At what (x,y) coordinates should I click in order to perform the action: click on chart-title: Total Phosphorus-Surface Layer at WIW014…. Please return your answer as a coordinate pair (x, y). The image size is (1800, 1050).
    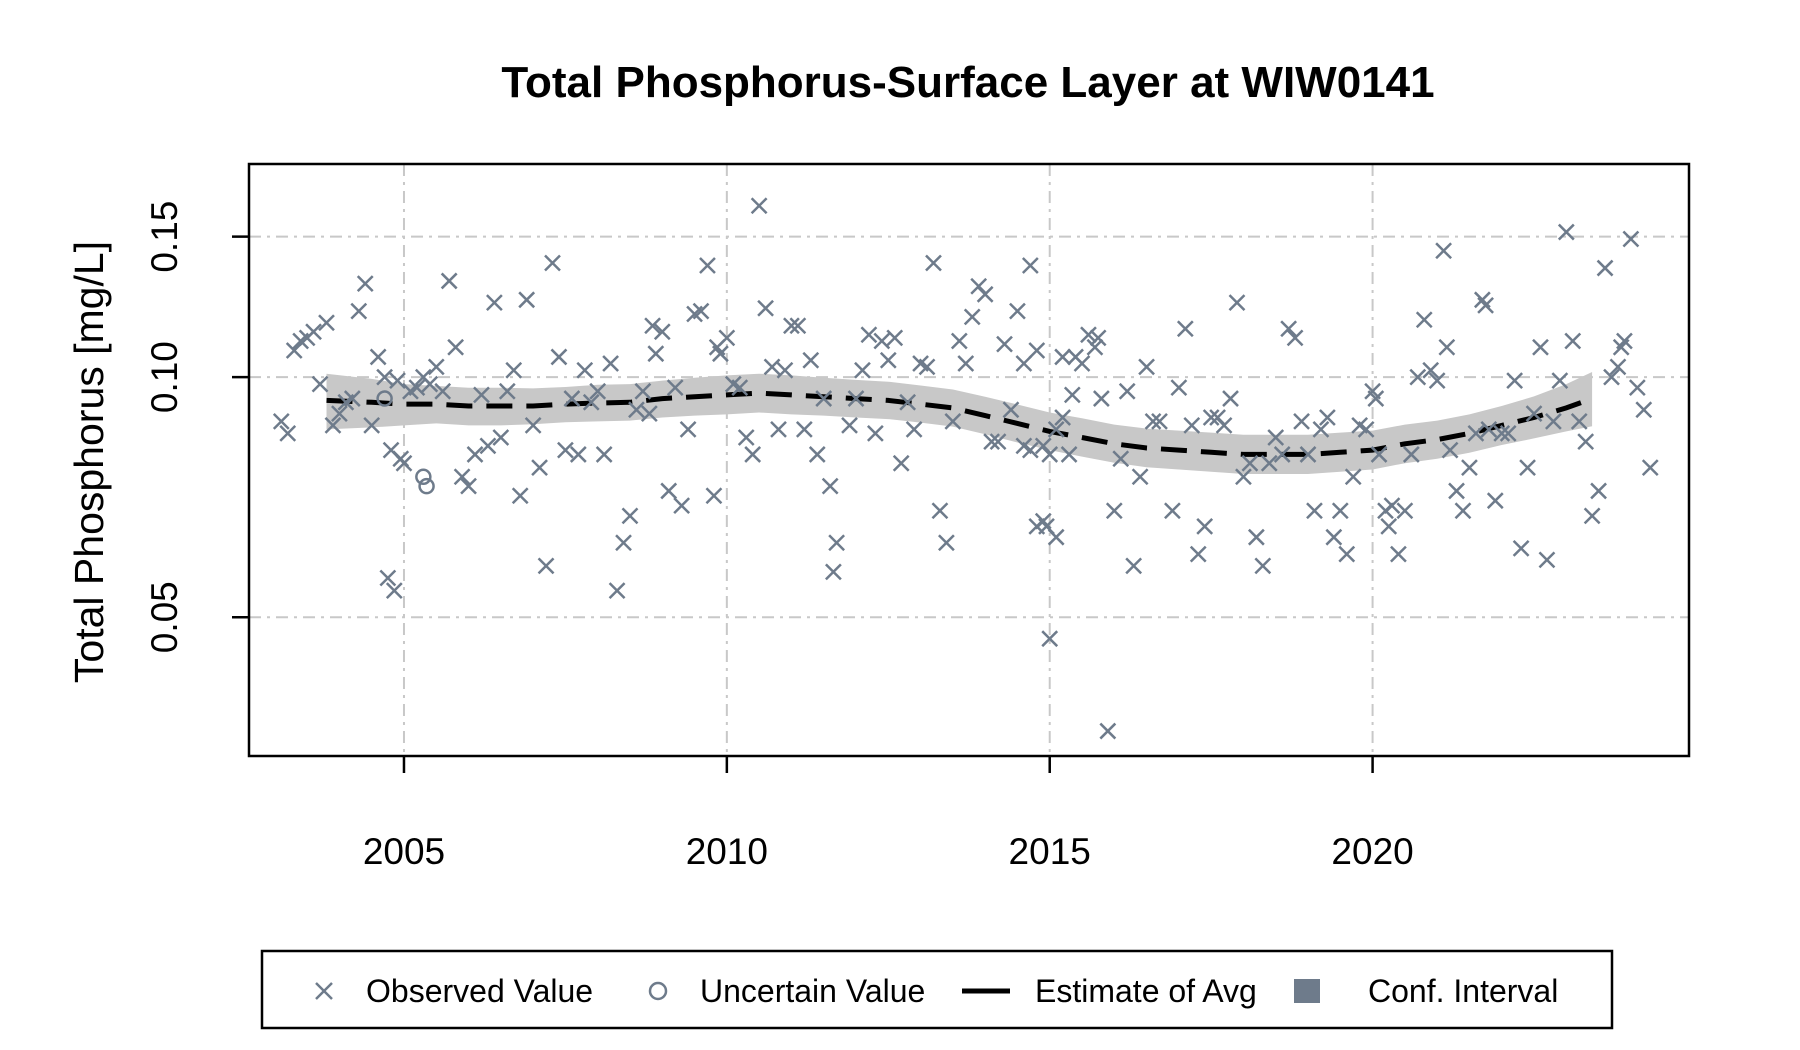
    Looking at the image, I should click on (967, 82).